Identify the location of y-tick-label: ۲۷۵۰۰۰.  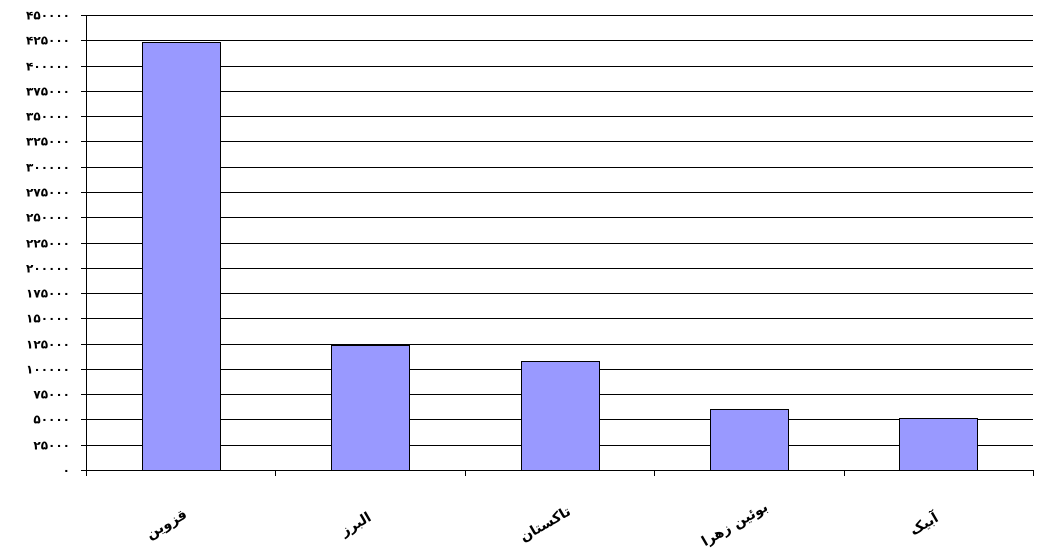
(48, 193).